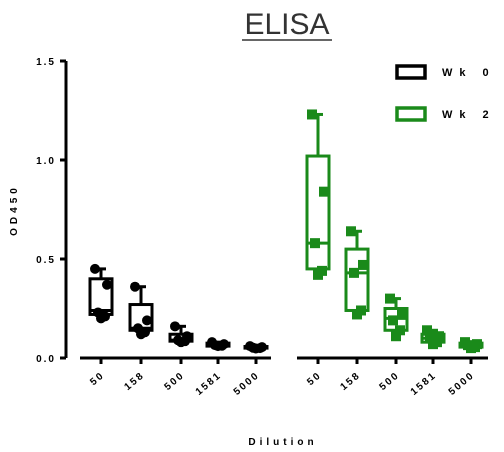 This screenshot has height=452, width=504. Describe the element at coordinates (282, 442) in the screenshot. I see `x-axis-label: Dilution` at that location.